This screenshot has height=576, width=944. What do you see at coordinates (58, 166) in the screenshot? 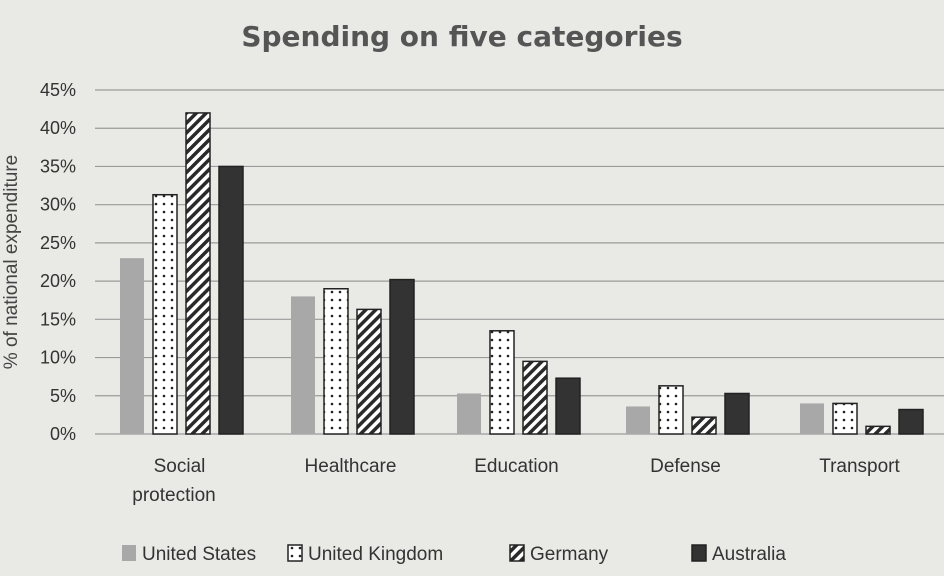
I see `y-tick-label: 35%` at bounding box center [58, 166].